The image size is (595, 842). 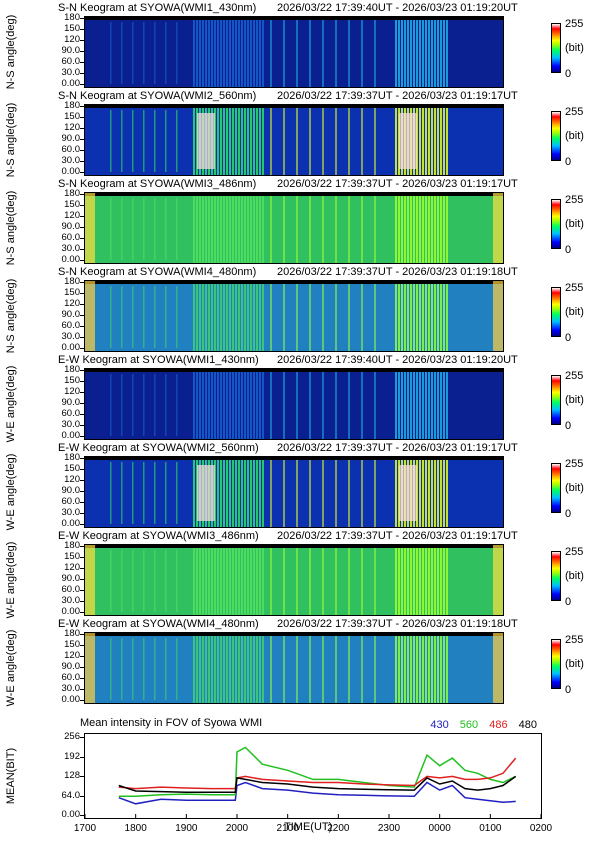 What do you see at coordinates (82, 757) in the screenshot?
I see `mean-y-tick-mark` at bounding box center [82, 757].